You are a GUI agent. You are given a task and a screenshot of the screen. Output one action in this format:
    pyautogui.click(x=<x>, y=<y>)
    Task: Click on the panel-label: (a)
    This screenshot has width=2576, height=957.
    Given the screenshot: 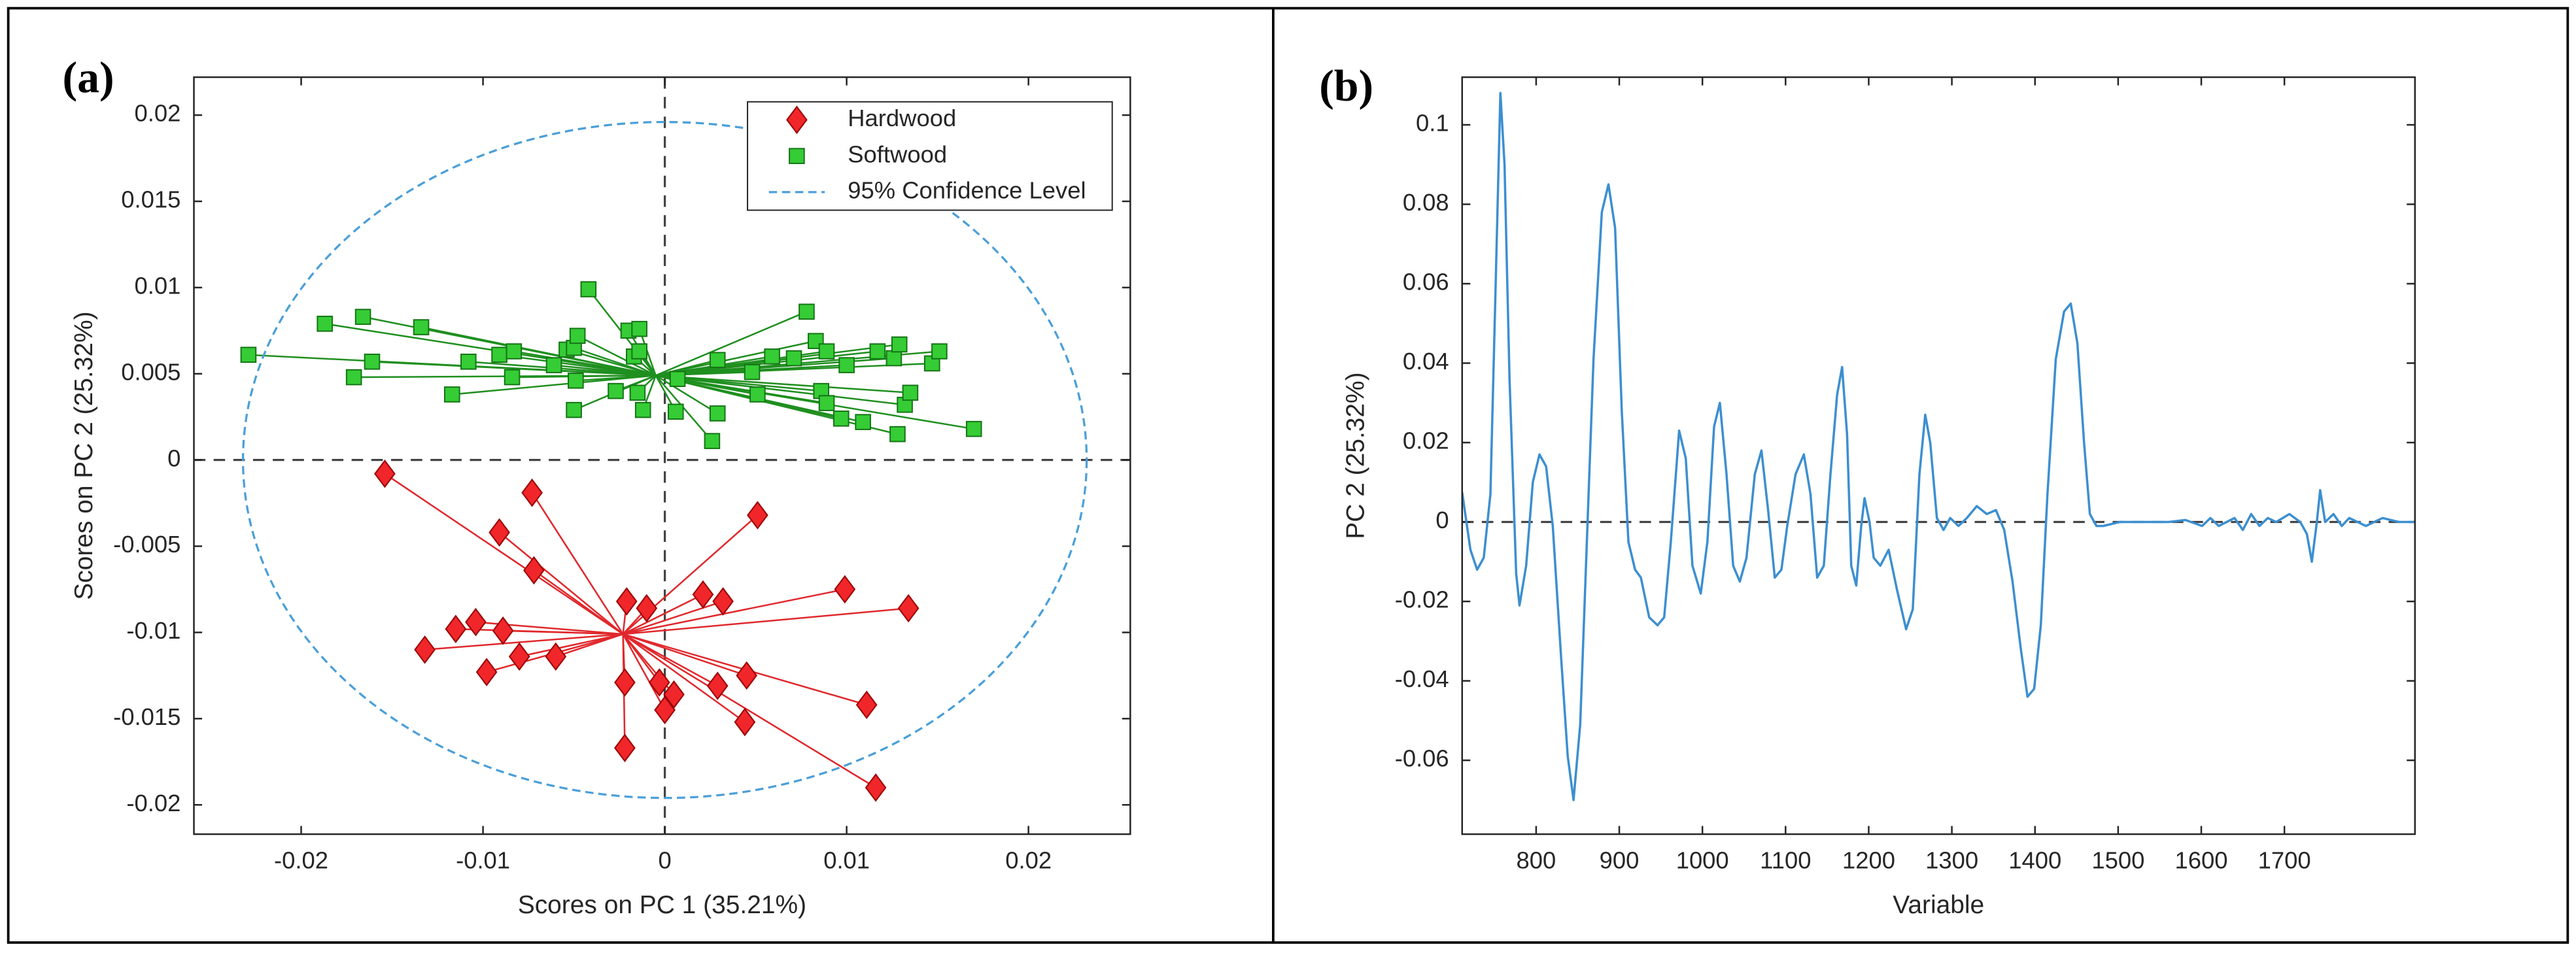 What is the action you would take?
    pyautogui.click(x=88, y=77)
    